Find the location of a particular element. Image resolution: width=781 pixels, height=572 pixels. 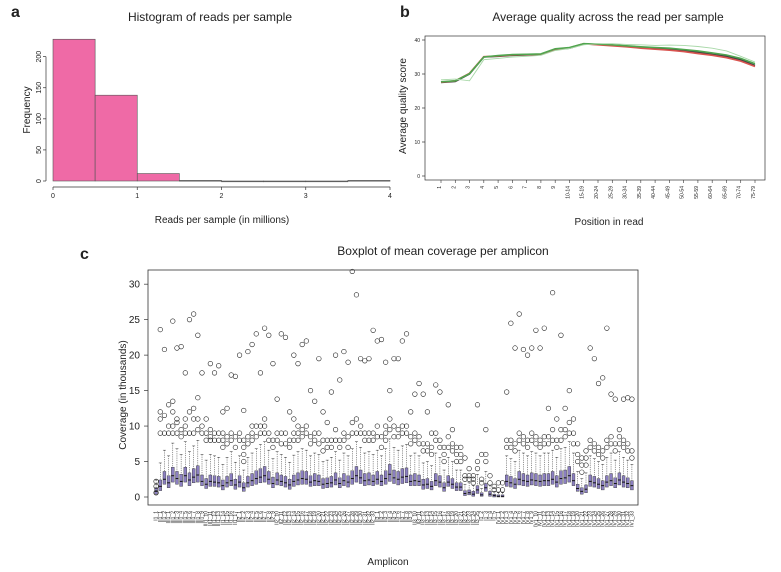

boxplot-x-tick-label: IV1_16 is located at coordinates (561, 519).